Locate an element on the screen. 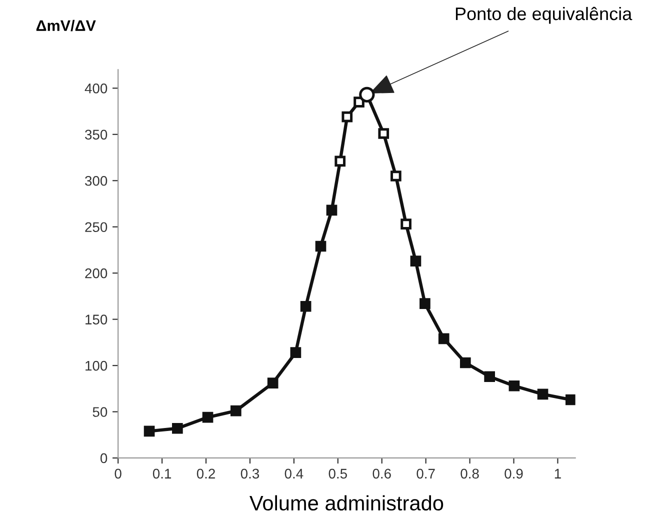 Image resolution: width=656 pixels, height=524 pixels. x-tick-label: 0.7 is located at coordinates (425, 473).